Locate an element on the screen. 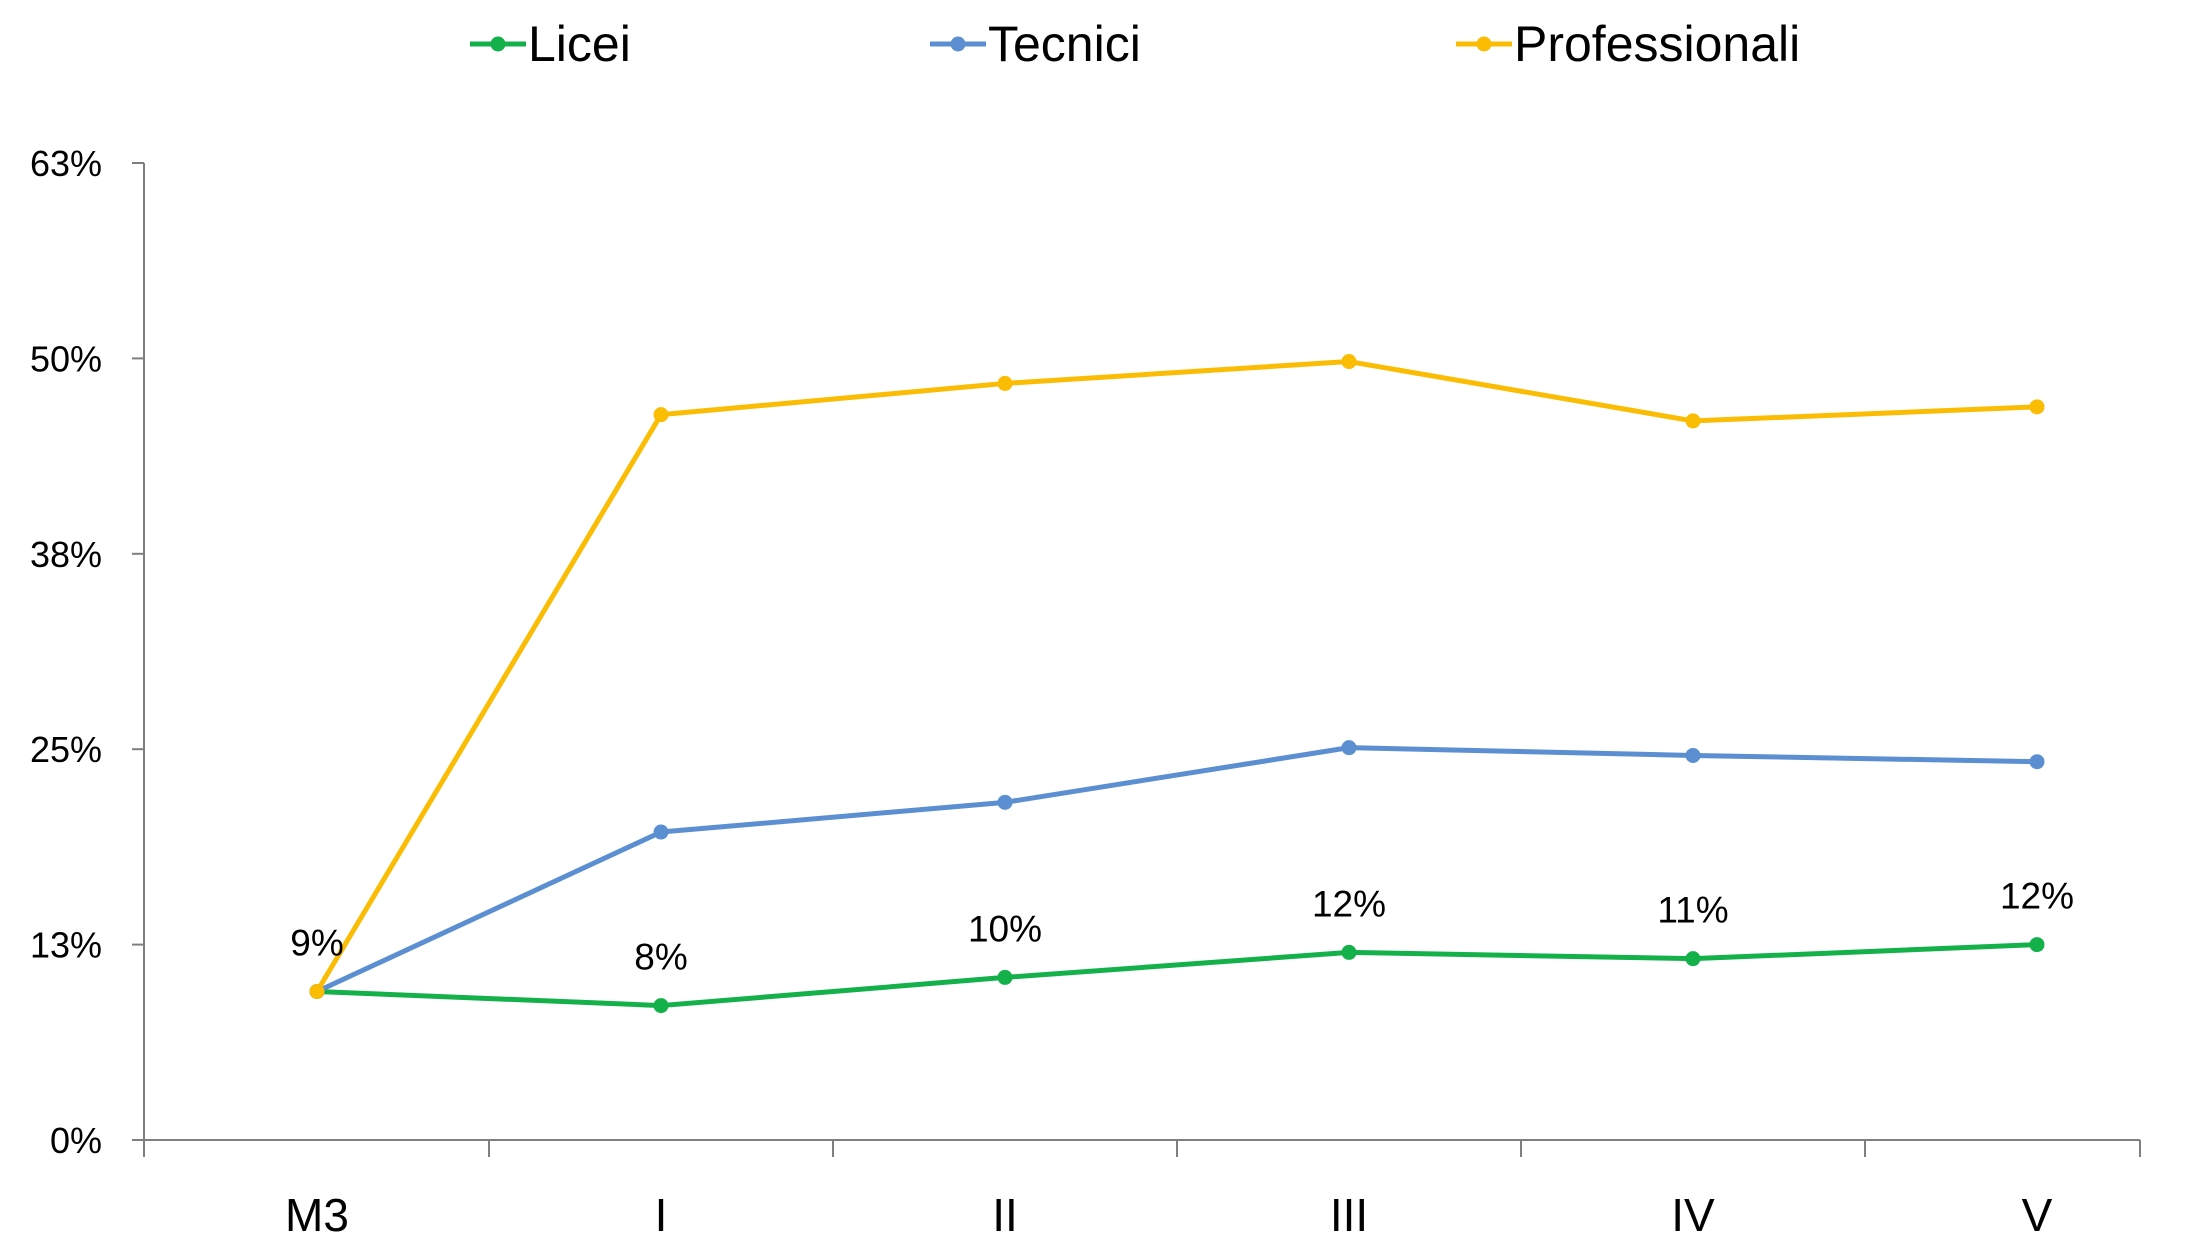 Image resolution: width=2196 pixels, height=1239 pixels. data-label: 9% is located at coordinates (316, 942).